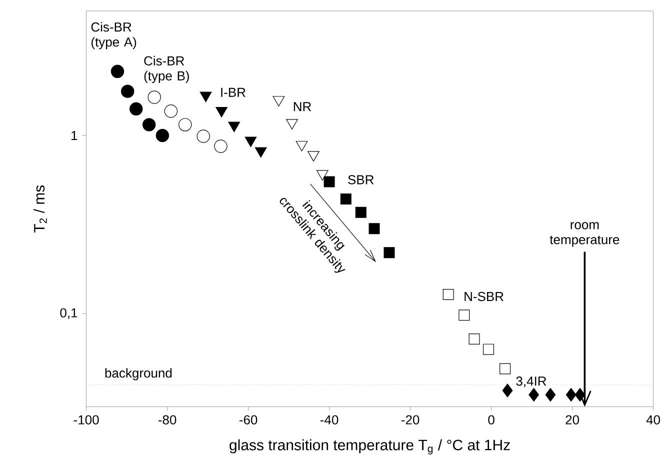 The height and width of the screenshot is (476, 662). What do you see at coordinates (40, 209) in the screenshot?
I see `y-axis-title: T$_{2}$ / ms` at bounding box center [40, 209].